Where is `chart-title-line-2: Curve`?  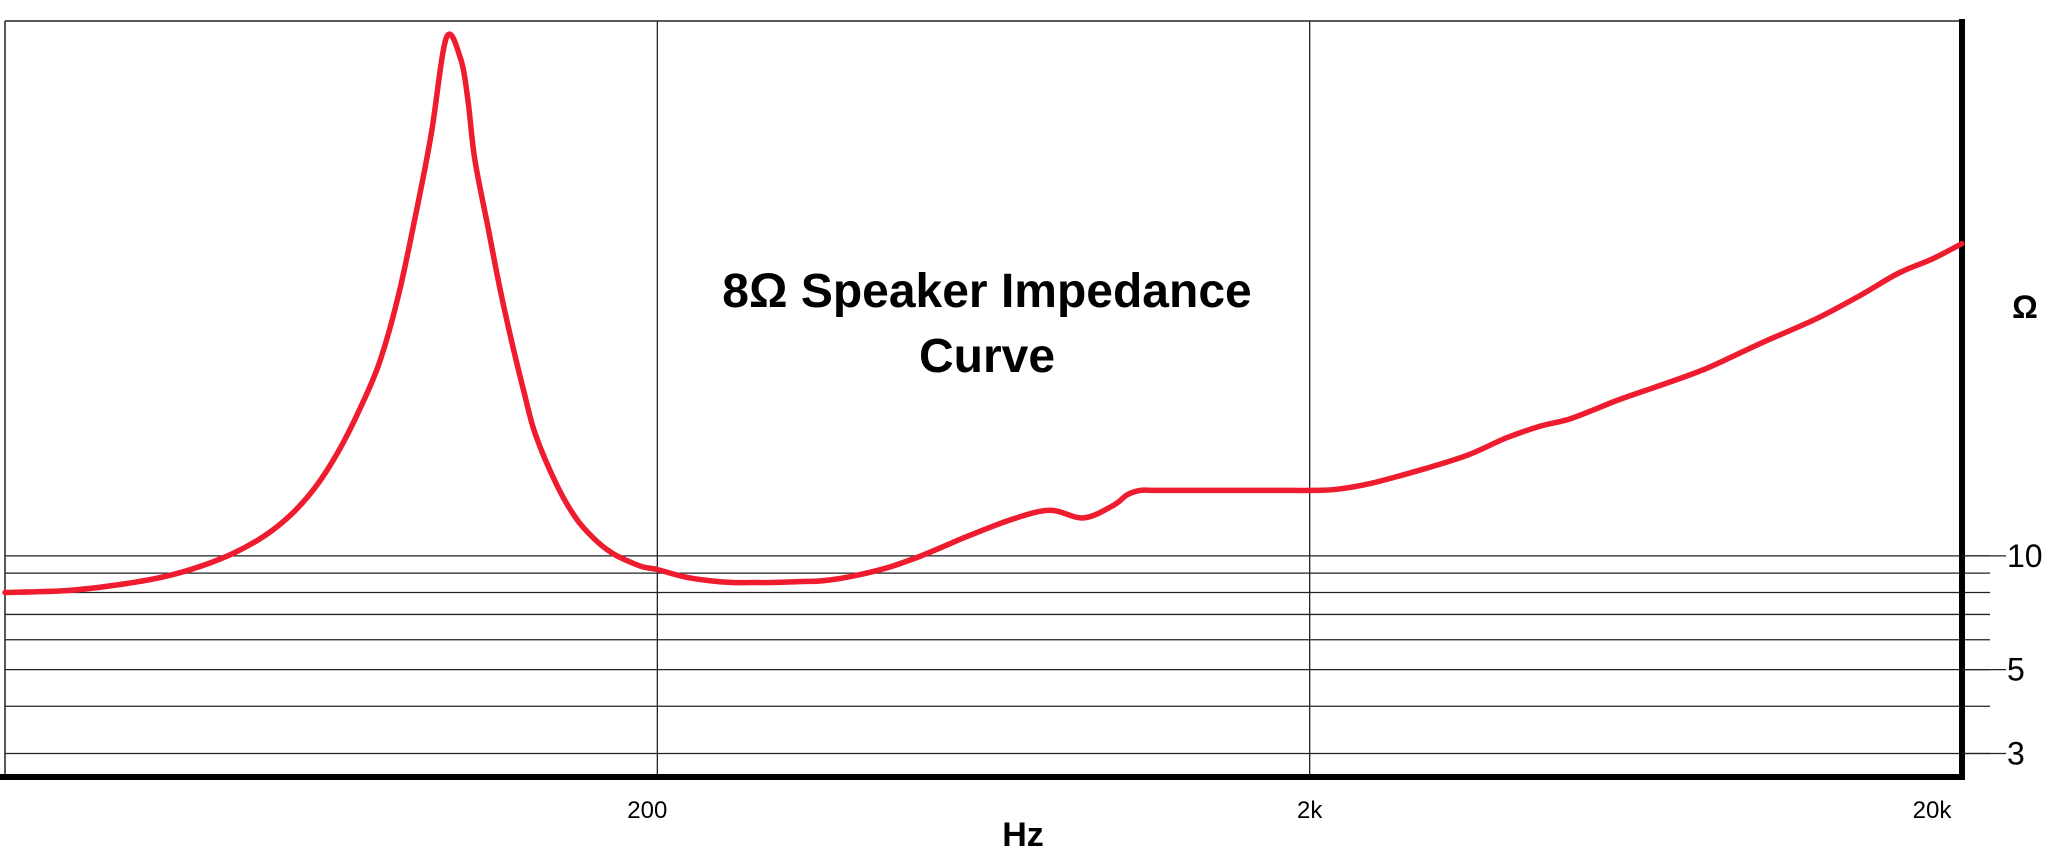 chart-title-line-2: Curve is located at coordinates (987, 356).